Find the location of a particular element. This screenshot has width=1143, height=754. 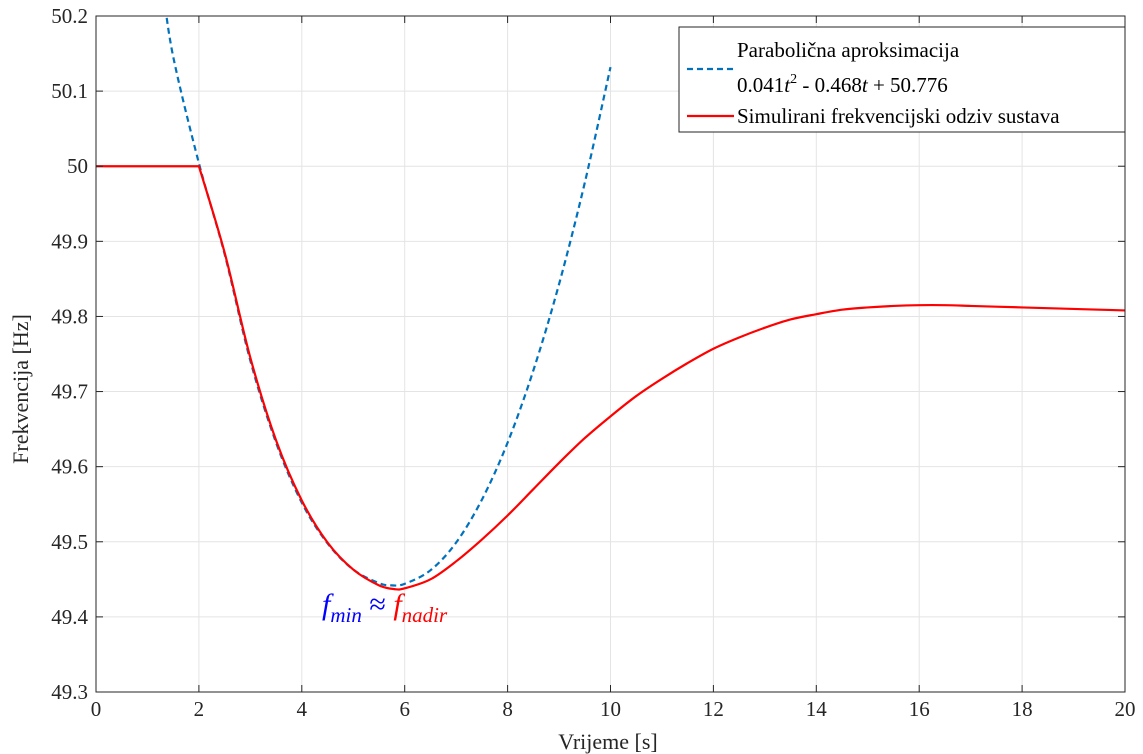

y-tick-label: 49.4 is located at coordinates (69, 617).